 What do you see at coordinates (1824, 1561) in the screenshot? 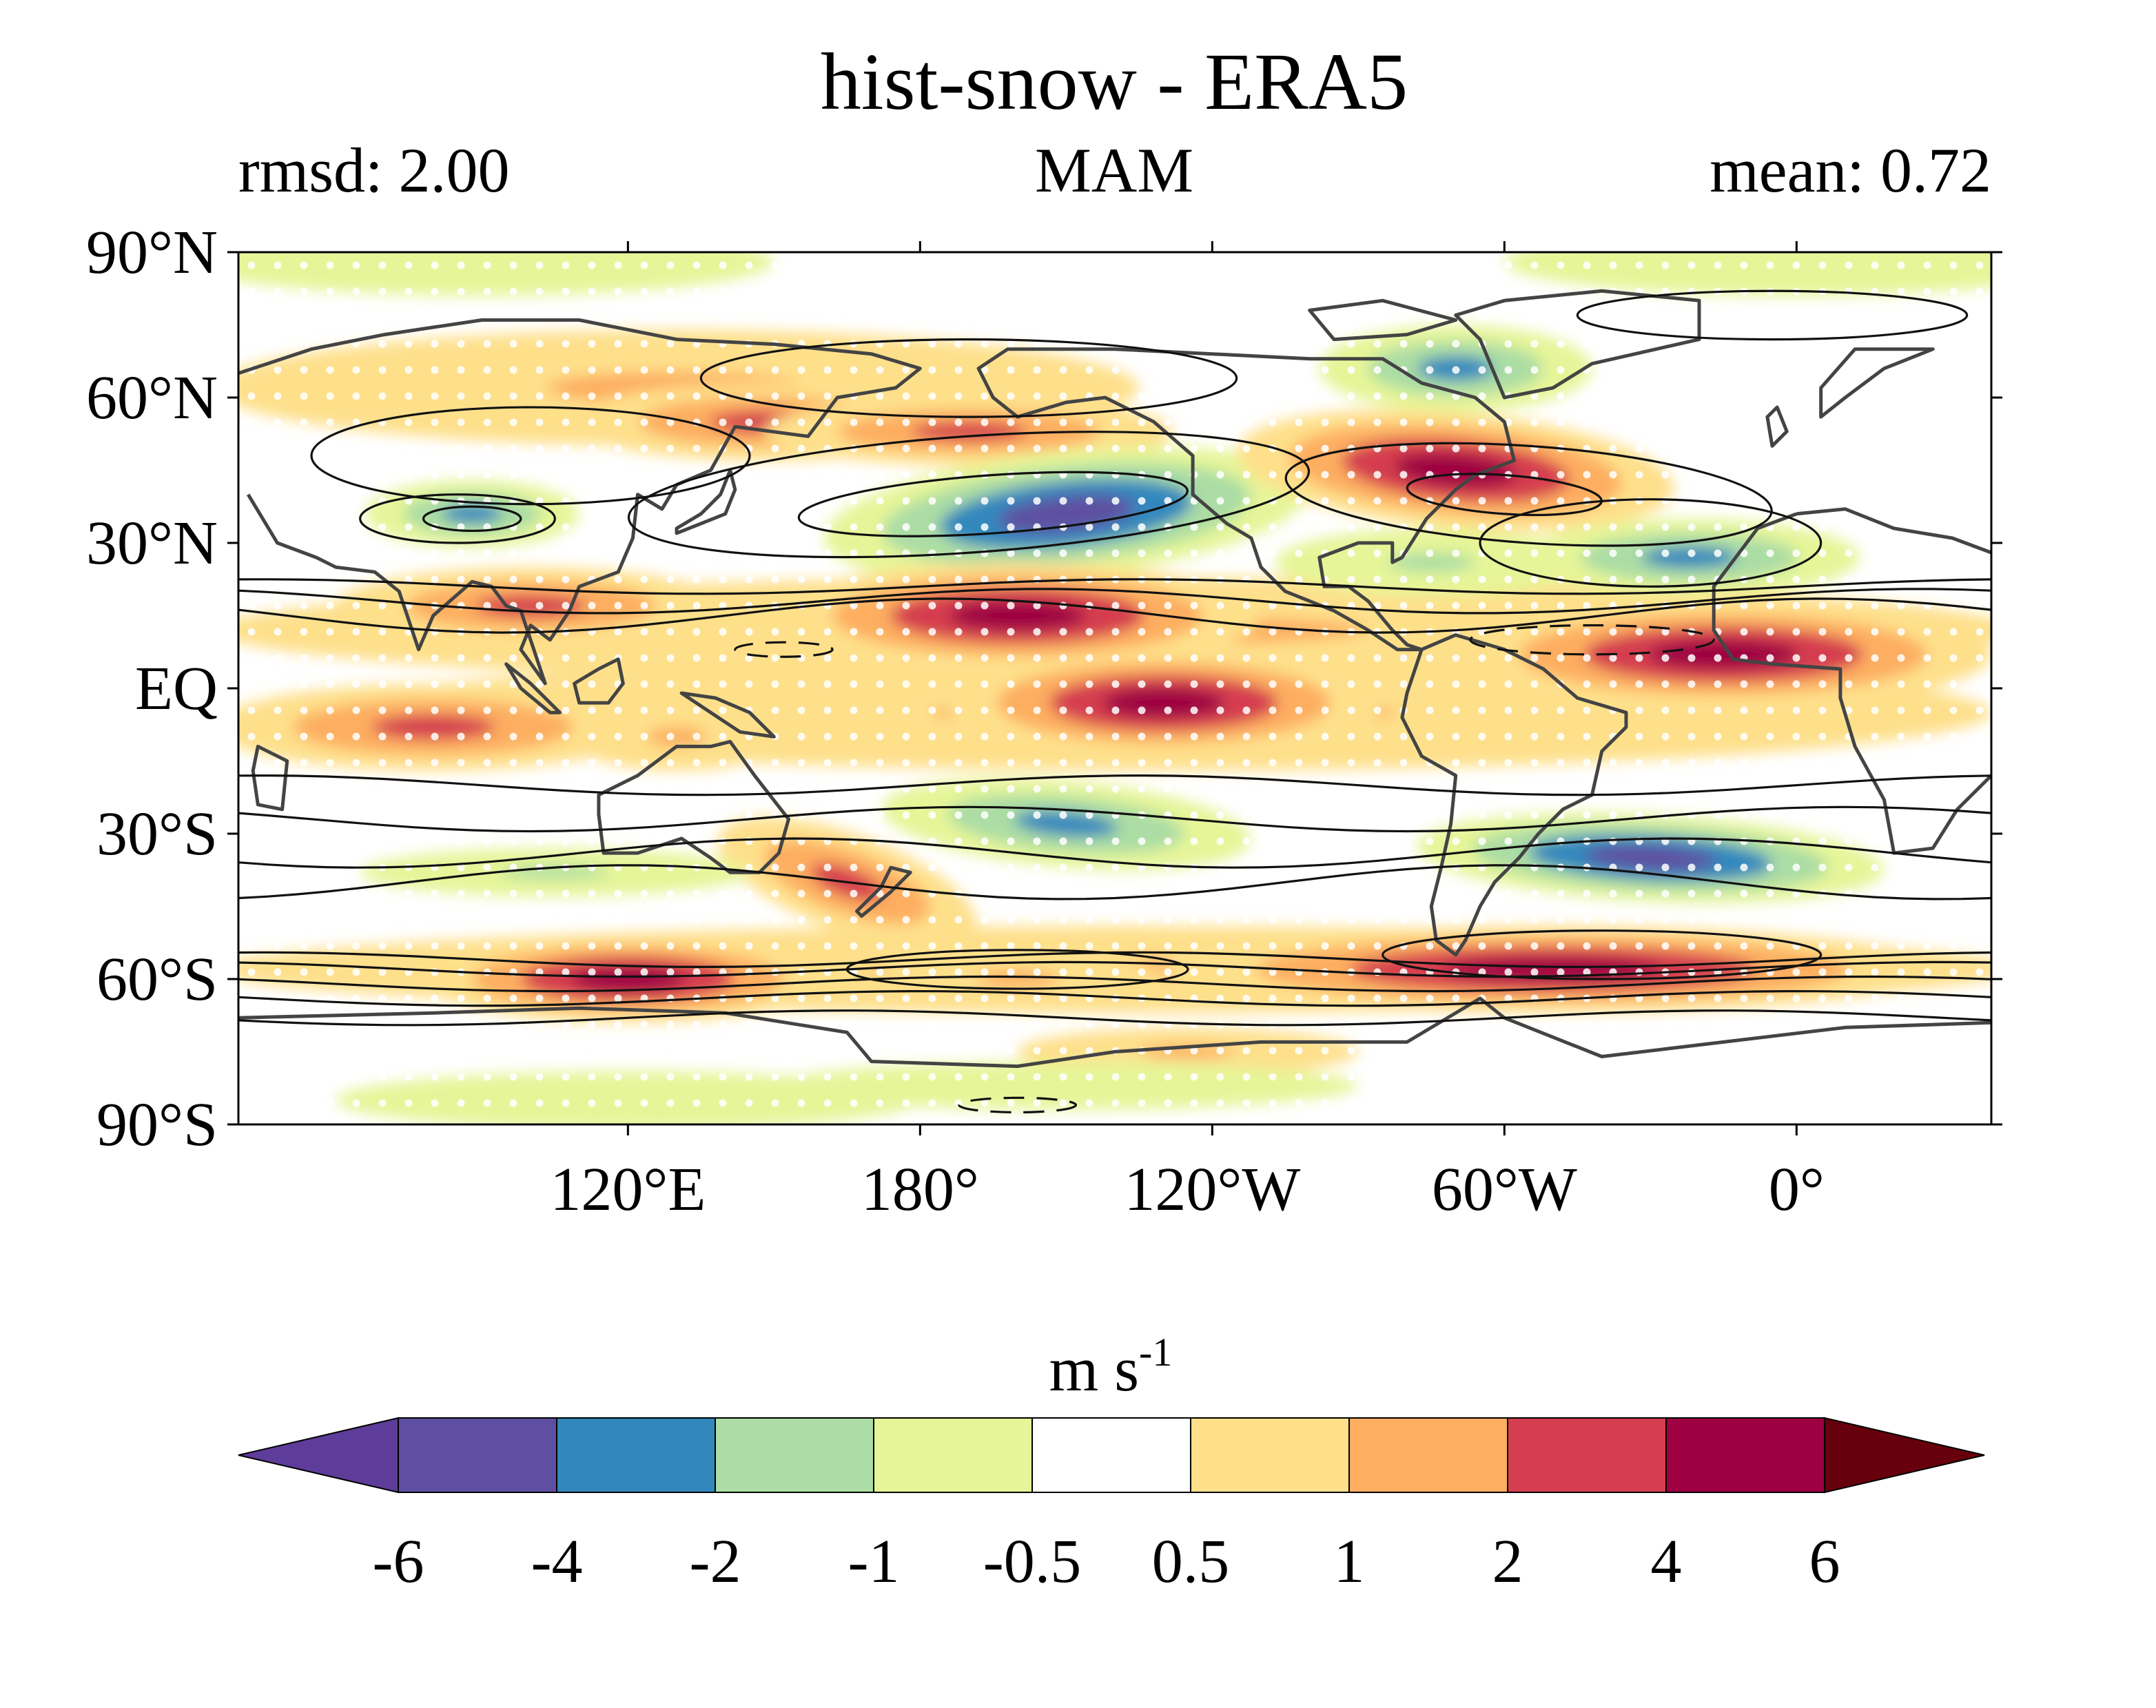
I see `colorbar-level-label: 6` at bounding box center [1824, 1561].